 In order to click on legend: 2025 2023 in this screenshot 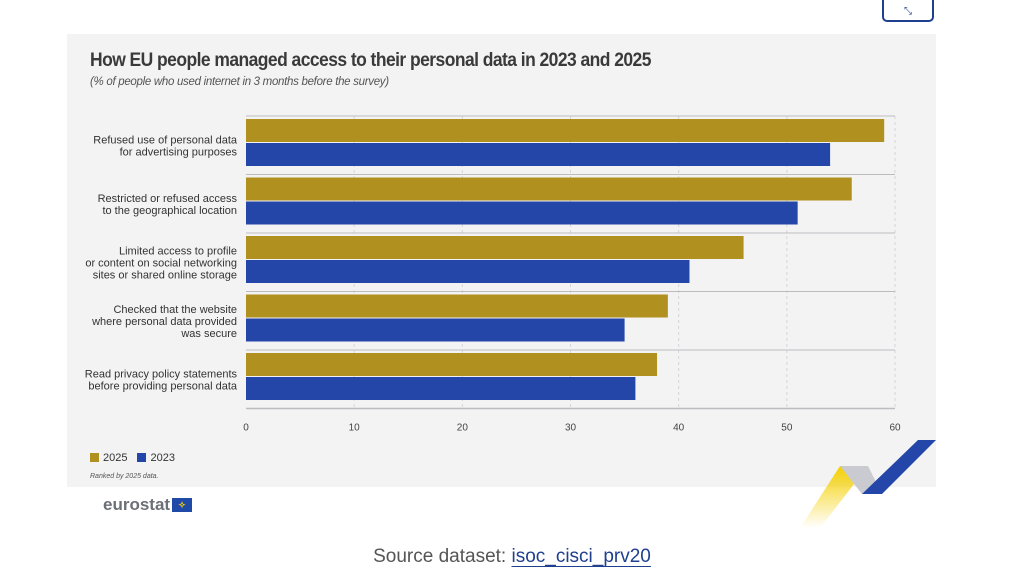, I will do `click(132, 458)`.